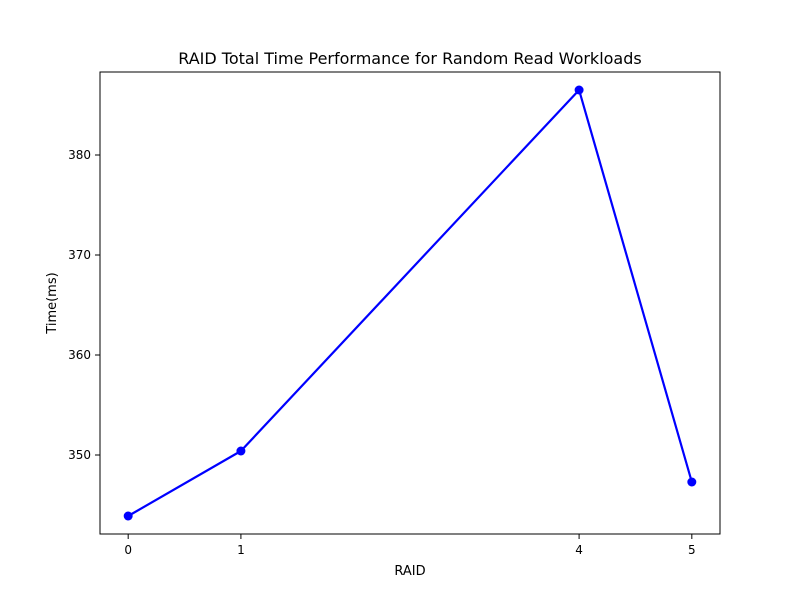 The height and width of the screenshot is (600, 800). I want to click on x-axis-ticks: 0 1 4 5, so click(410, 545).